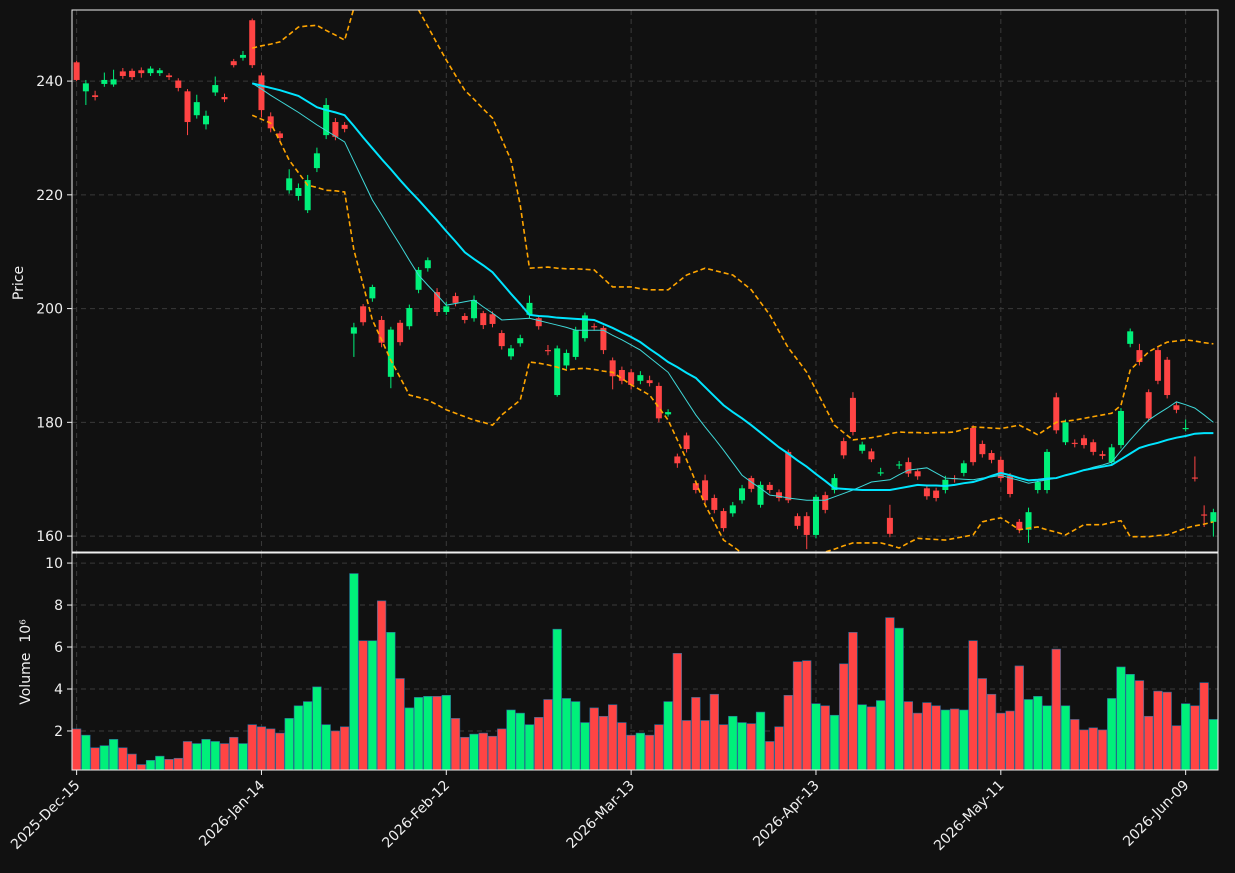  What do you see at coordinates (19, 283) in the screenshot?
I see `y-axis-label: Price` at bounding box center [19, 283].